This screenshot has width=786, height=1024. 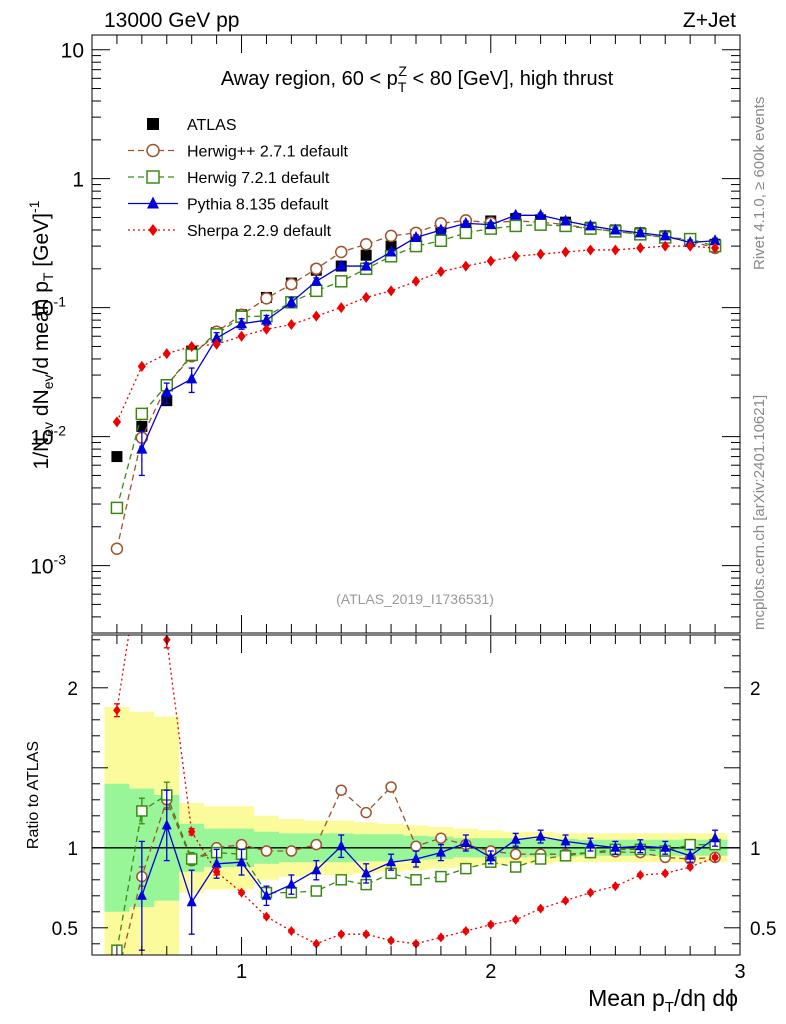 I want to click on legend-item-pythia: Pythia 8.135 default, so click(x=228, y=205).